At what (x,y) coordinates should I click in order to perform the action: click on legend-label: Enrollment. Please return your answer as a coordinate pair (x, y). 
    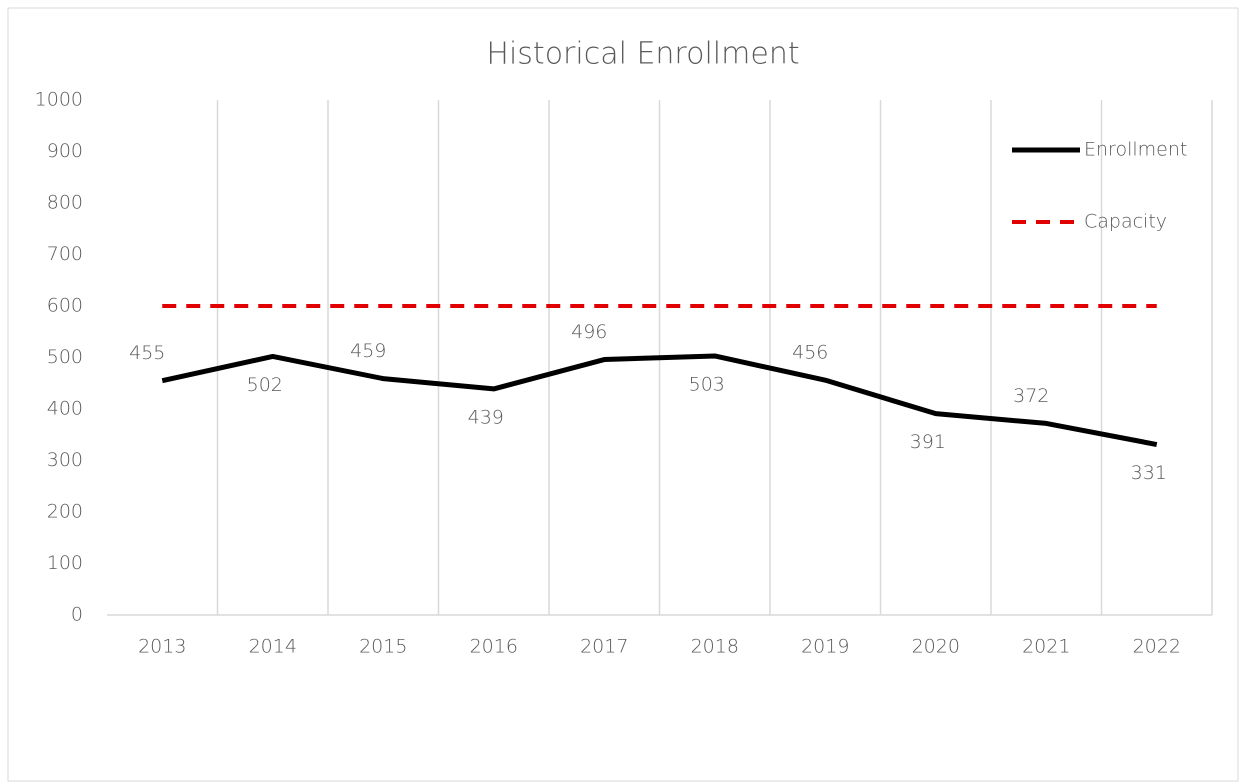
    Looking at the image, I should click on (1135, 150).